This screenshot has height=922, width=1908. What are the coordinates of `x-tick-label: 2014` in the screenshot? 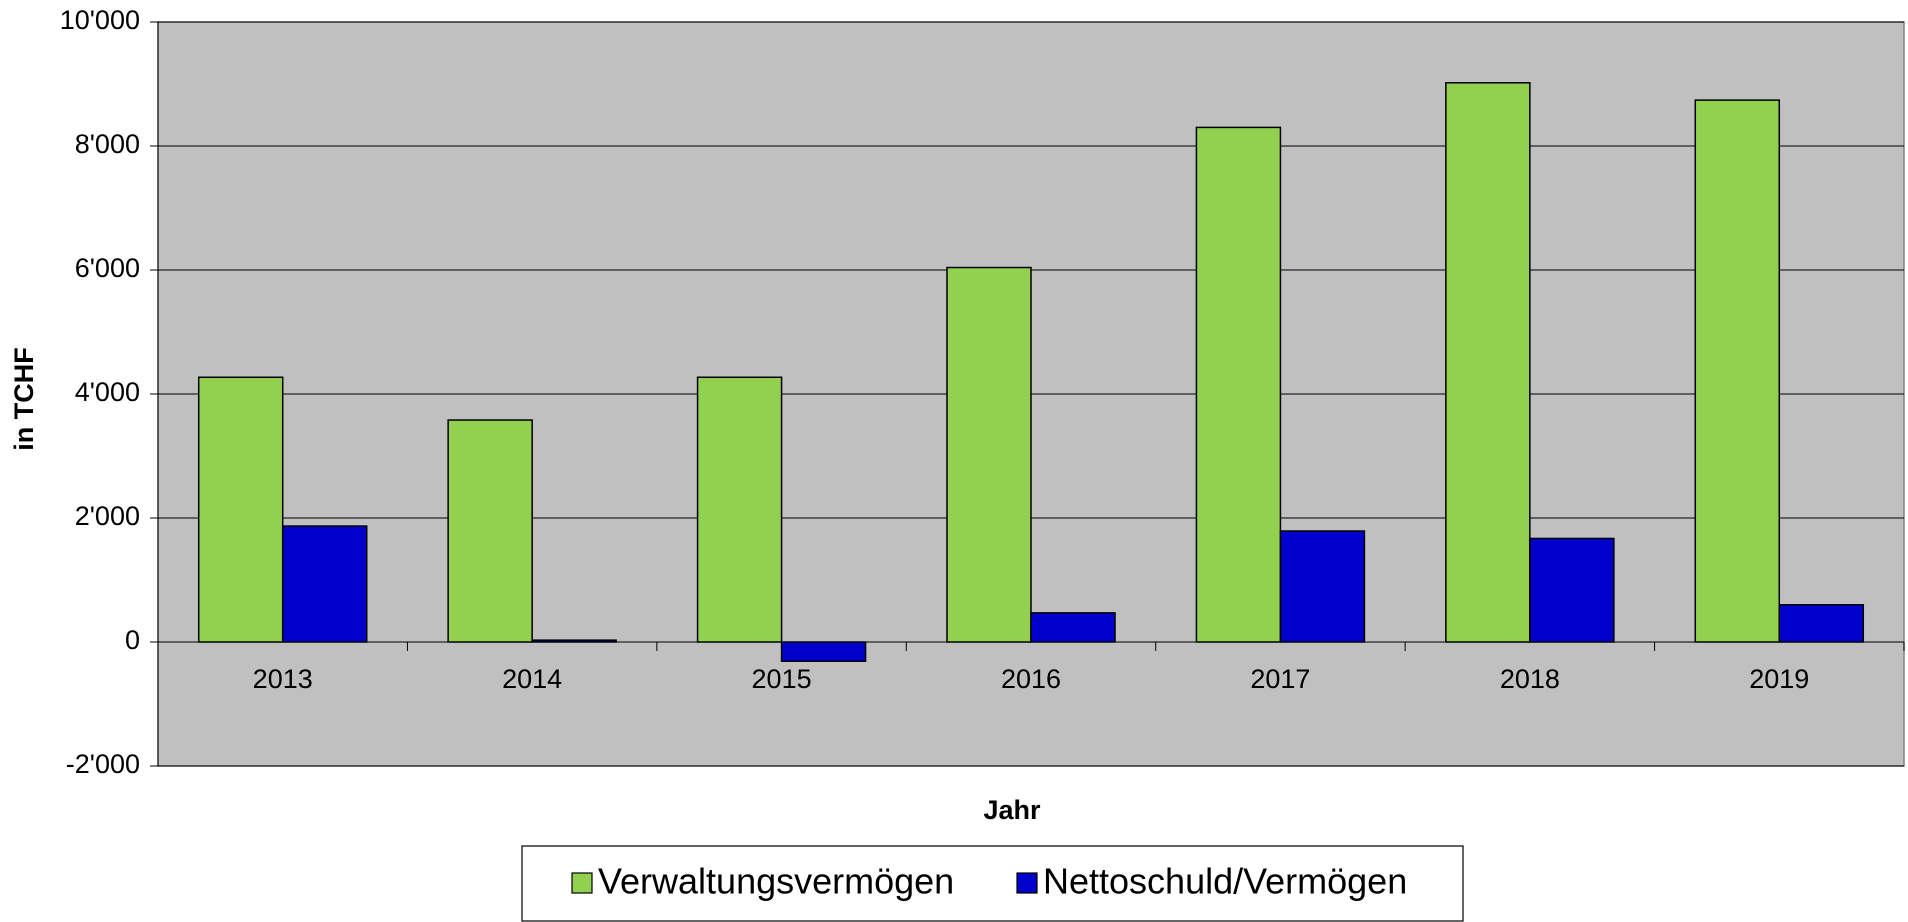 It's located at (532, 679).